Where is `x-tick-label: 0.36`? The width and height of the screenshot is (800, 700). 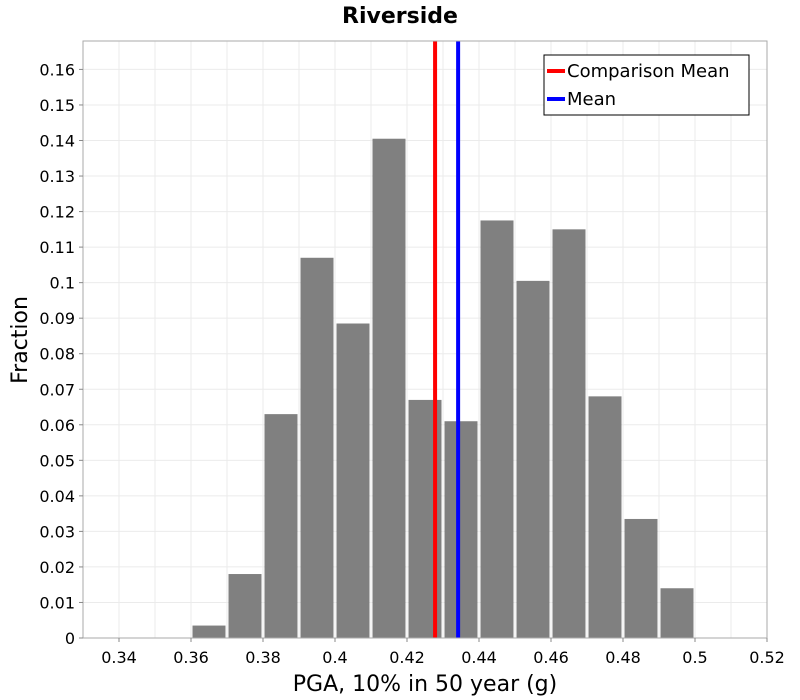
x-tick-label: 0.36 is located at coordinates (191, 657).